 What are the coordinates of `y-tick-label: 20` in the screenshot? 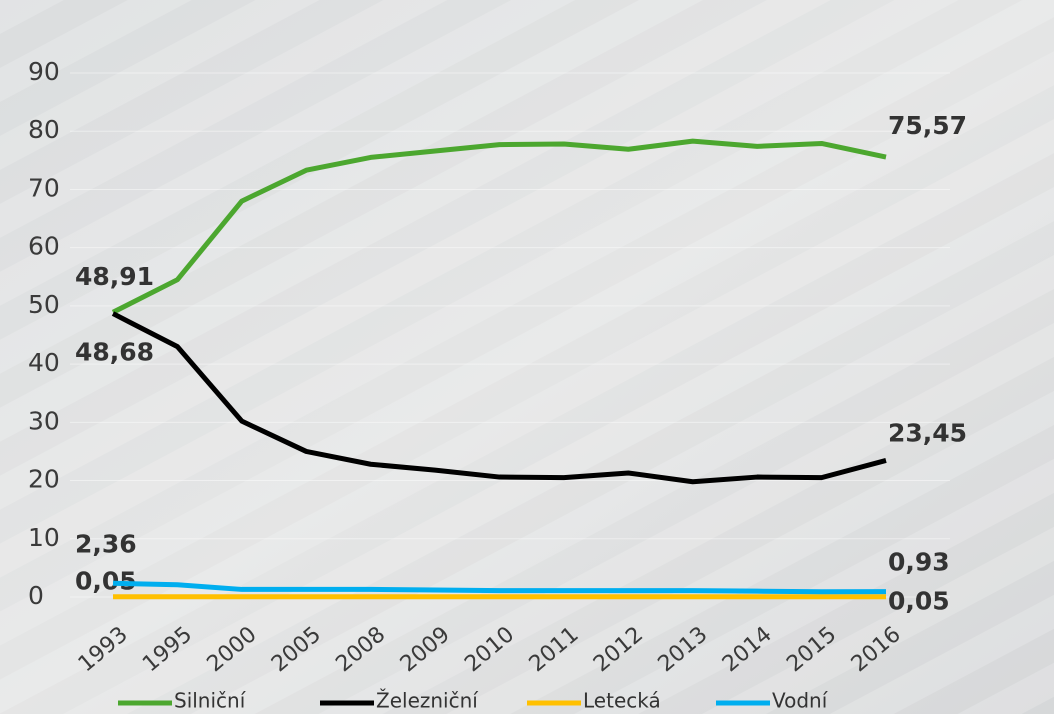 It's located at (44, 479).